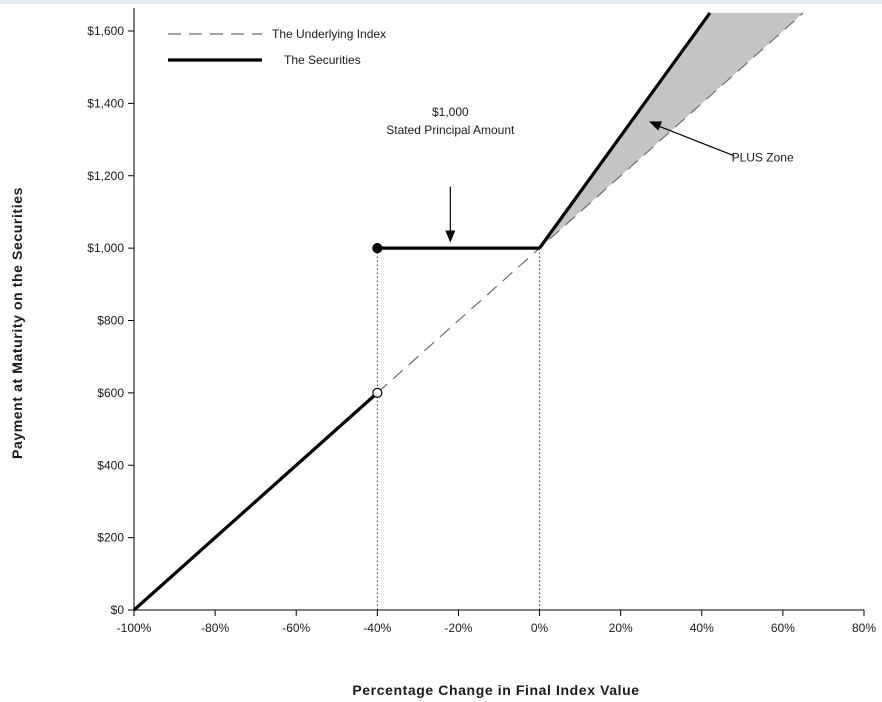  I want to click on x-tick-label: -20%, so click(458, 628).